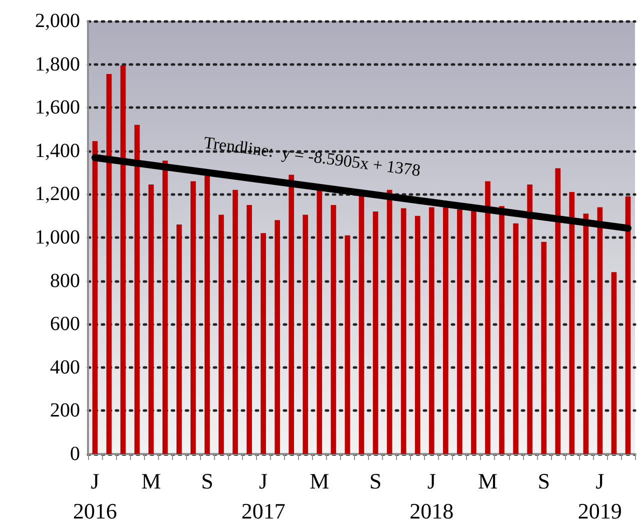 The height and width of the screenshot is (527, 637). Describe the element at coordinates (57, 21) in the screenshot. I see `y-tick-label: 2,000` at that location.